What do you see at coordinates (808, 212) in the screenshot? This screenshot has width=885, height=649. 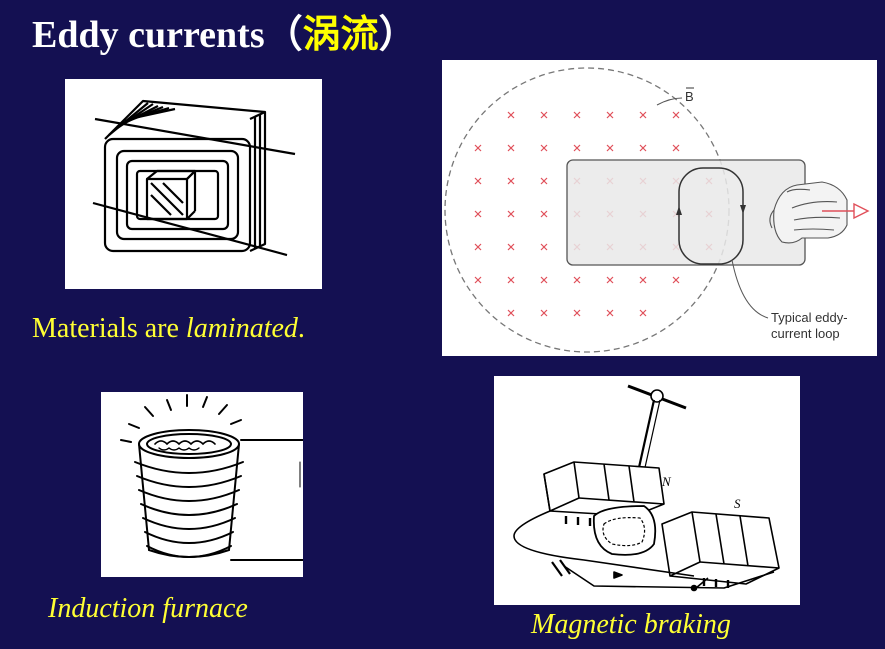 I see `hand-icon` at bounding box center [808, 212].